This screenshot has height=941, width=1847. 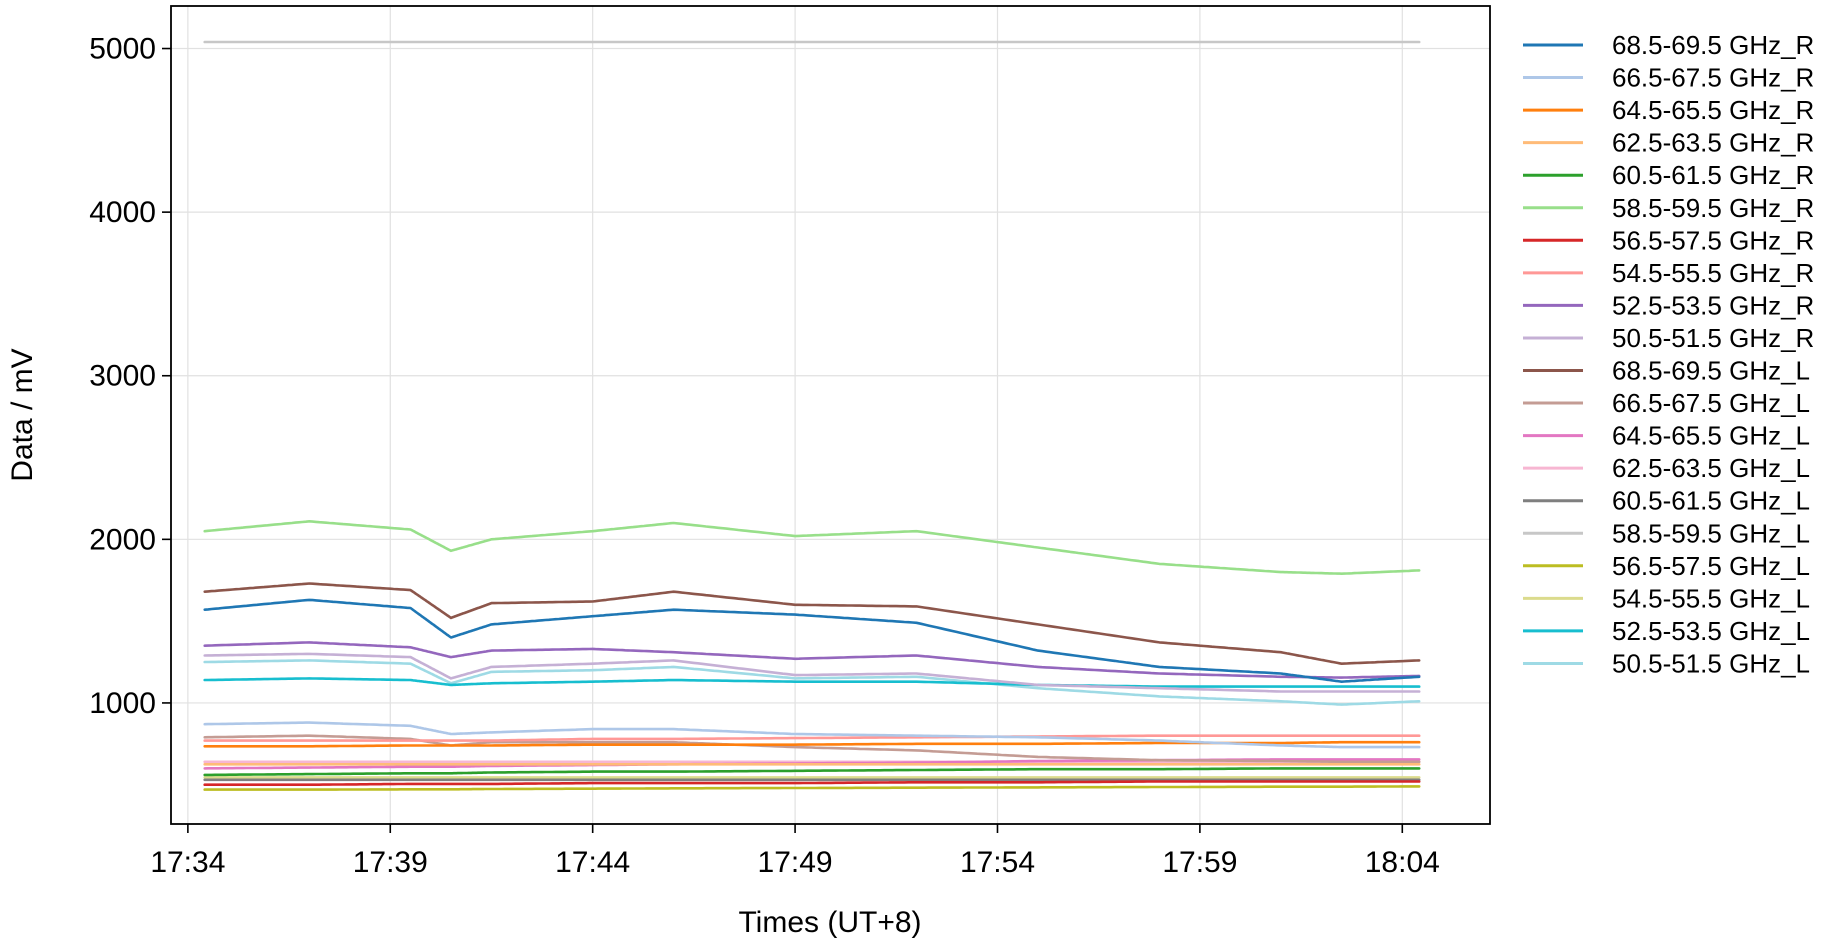 I want to click on y-tick-label: 2000, so click(x=122, y=539).